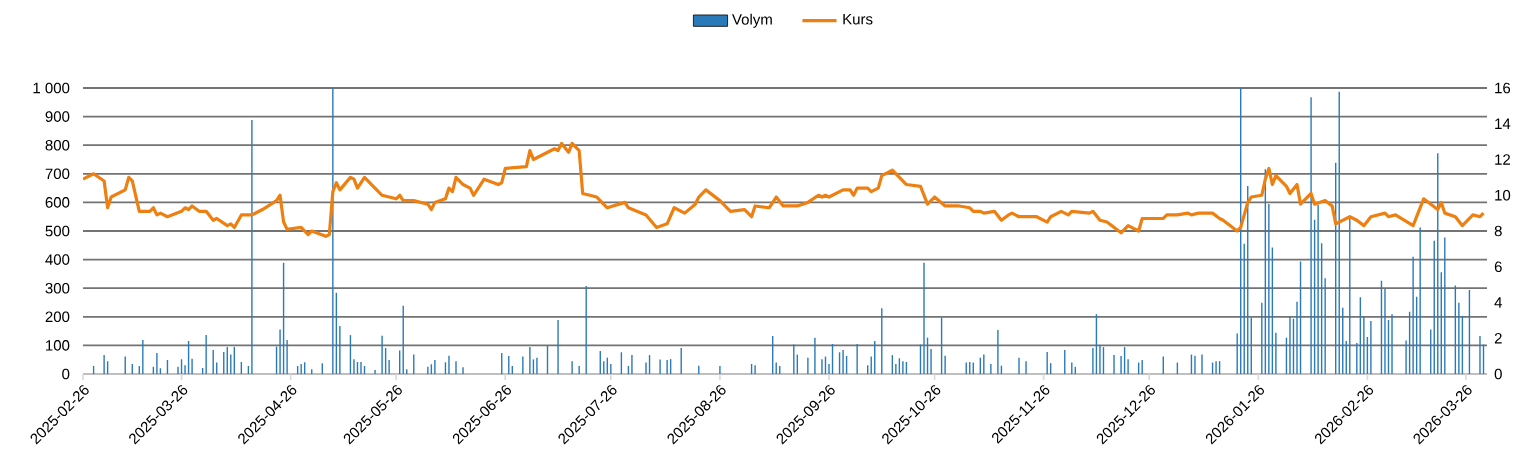  I want to click on y2-tick-label: 10, so click(1503, 195).